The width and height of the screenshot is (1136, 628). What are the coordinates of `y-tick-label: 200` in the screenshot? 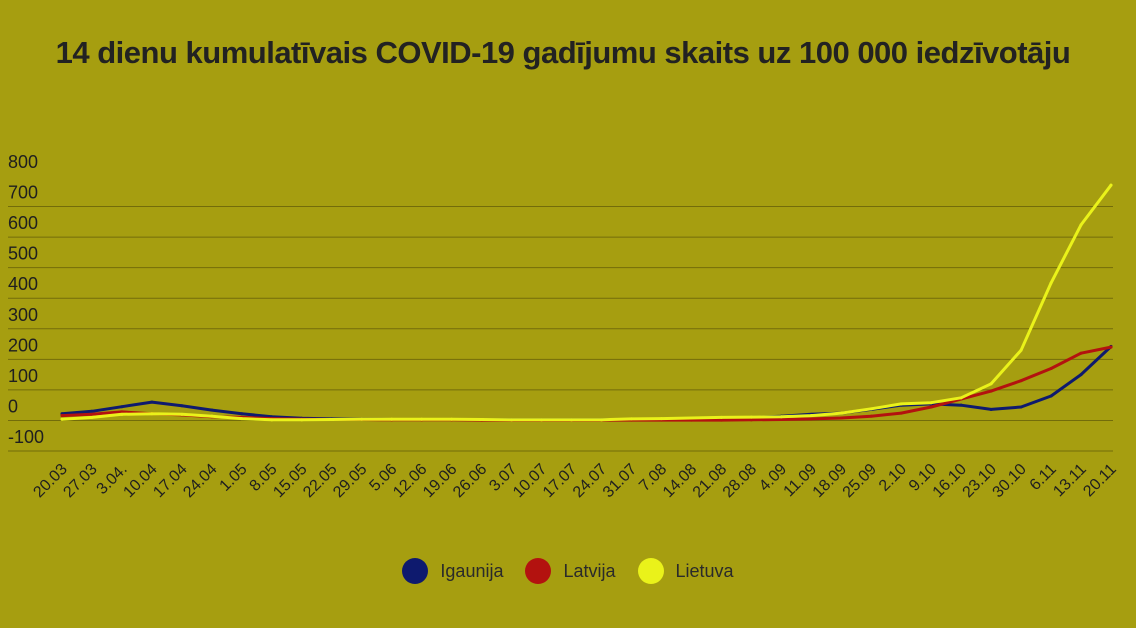 It's located at (23, 345).